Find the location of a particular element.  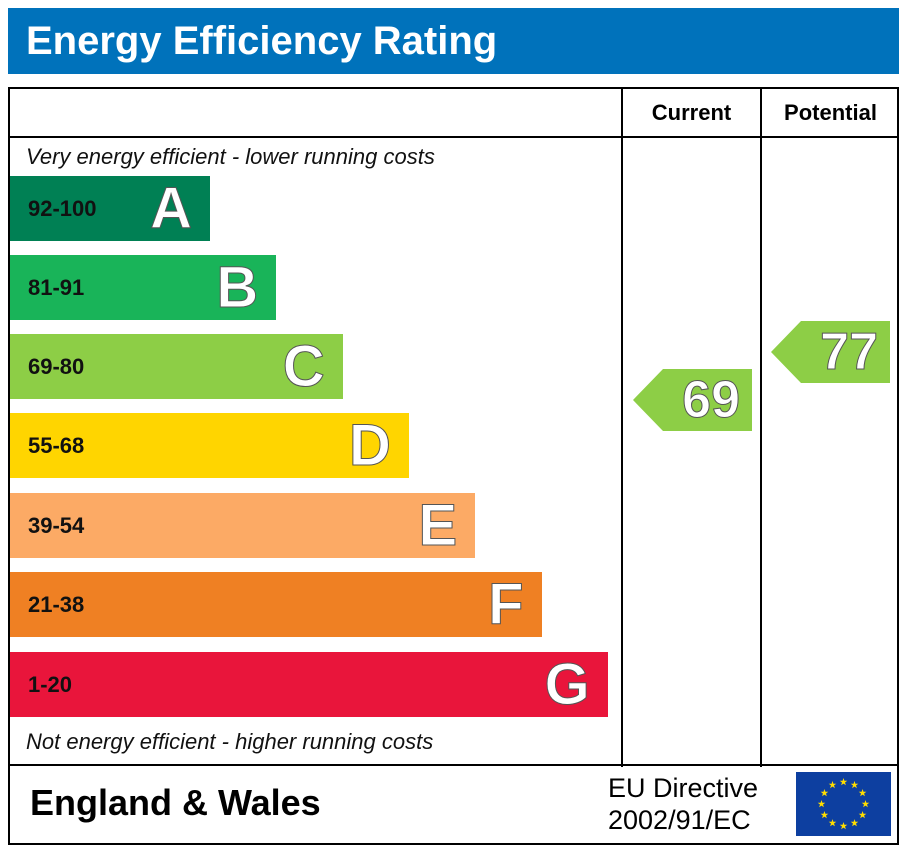

chart-title: Energy Efficiency Rating is located at coordinates (453, 41).